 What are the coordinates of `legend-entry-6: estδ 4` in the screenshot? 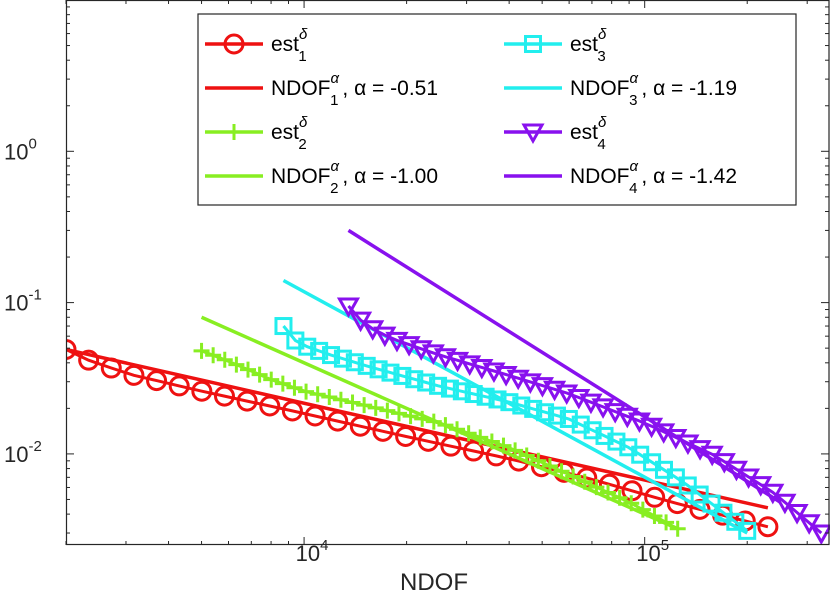 It's located at (555, 133).